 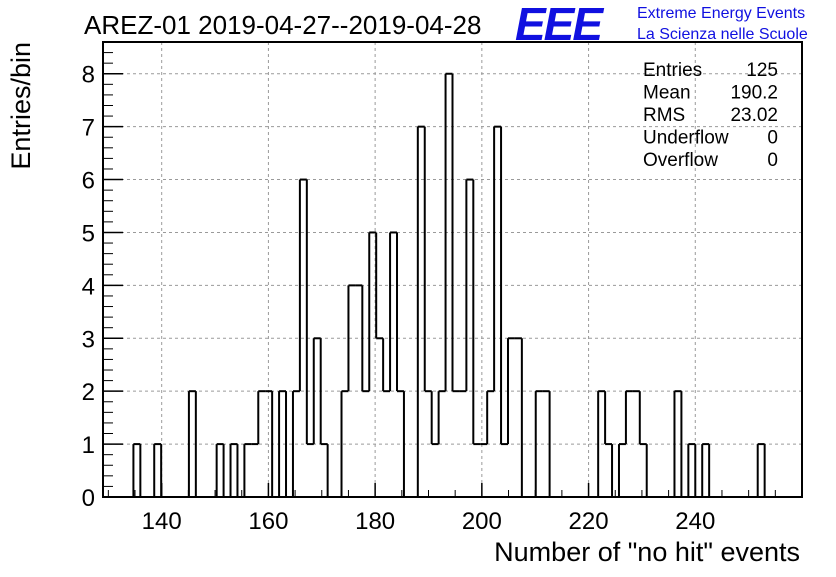 I want to click on y-tick-label: 1, so click(x=88, y=445).